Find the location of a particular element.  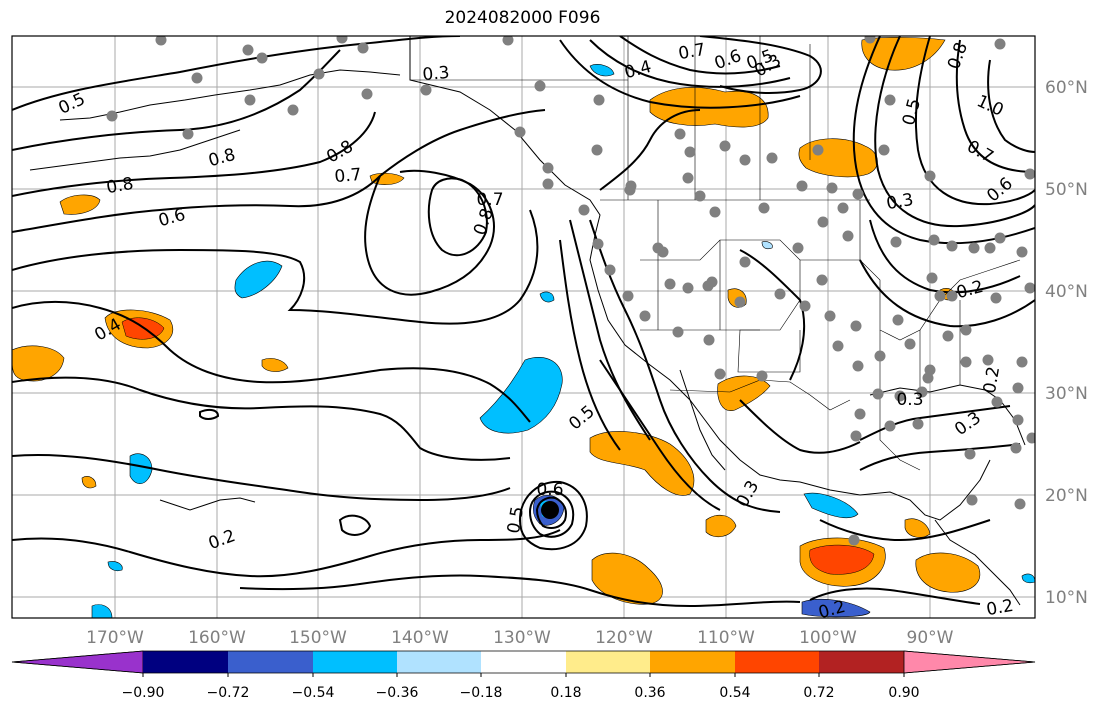

map-title: 2024082000 F096 is located at coordinates (522, 18).